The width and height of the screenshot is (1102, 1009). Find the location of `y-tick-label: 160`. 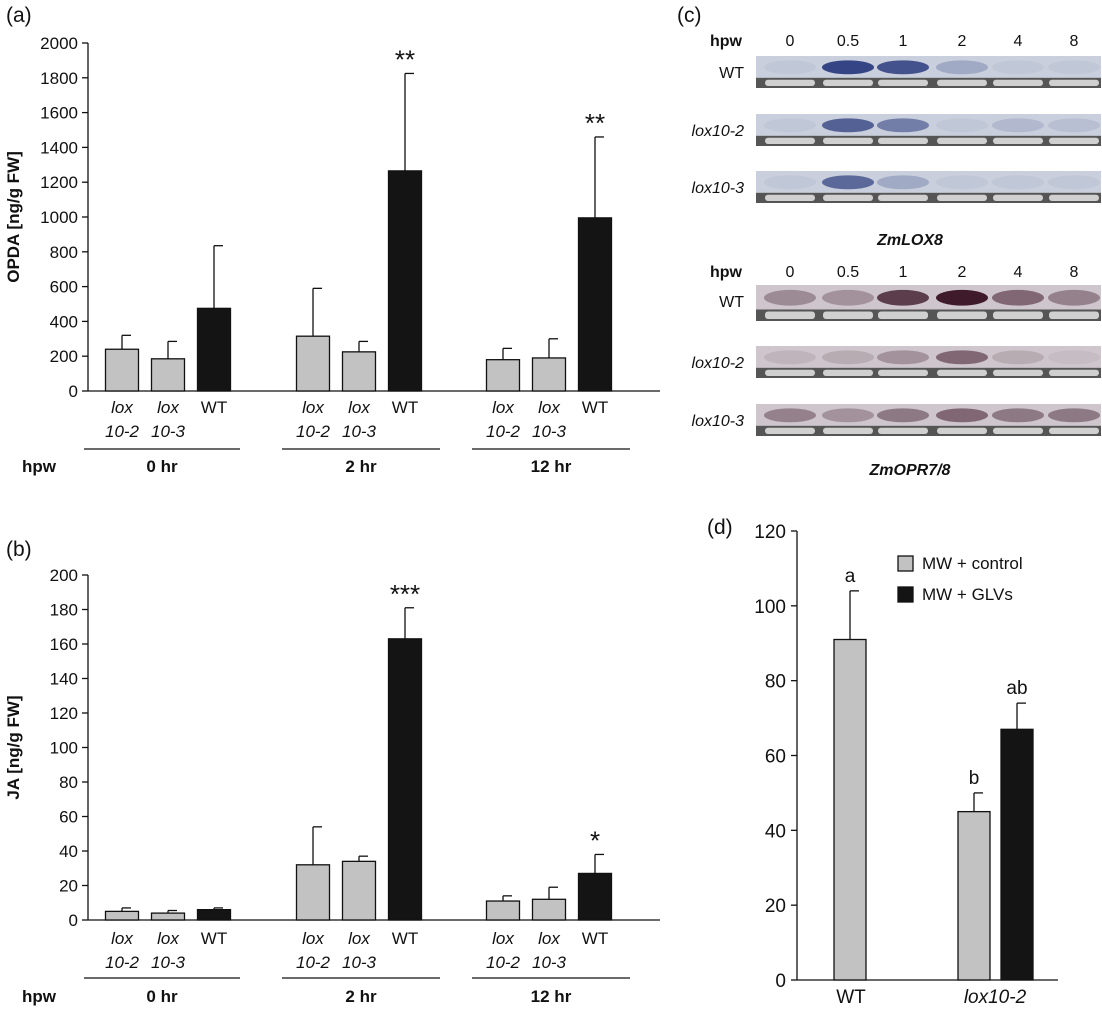

y-tick-label: 160 is located at coordinates (64, 644).